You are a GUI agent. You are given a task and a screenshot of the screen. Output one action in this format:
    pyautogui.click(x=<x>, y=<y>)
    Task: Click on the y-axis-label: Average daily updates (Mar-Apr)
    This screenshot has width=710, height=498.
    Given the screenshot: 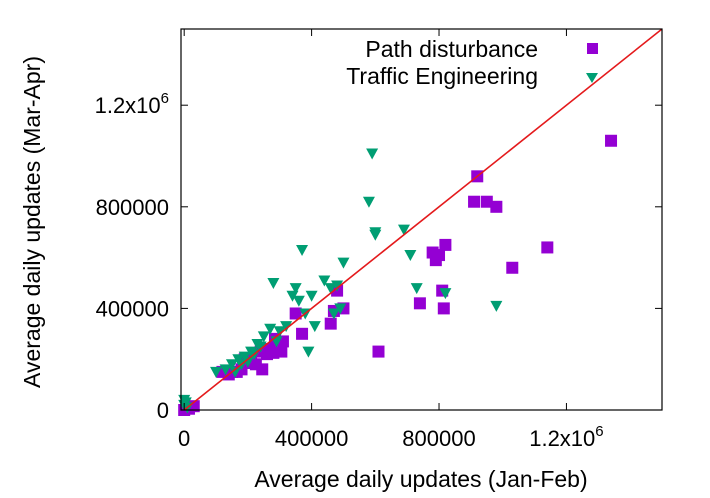 What is the action you would take?
    pyautogui.click(x=32, y=222)
    